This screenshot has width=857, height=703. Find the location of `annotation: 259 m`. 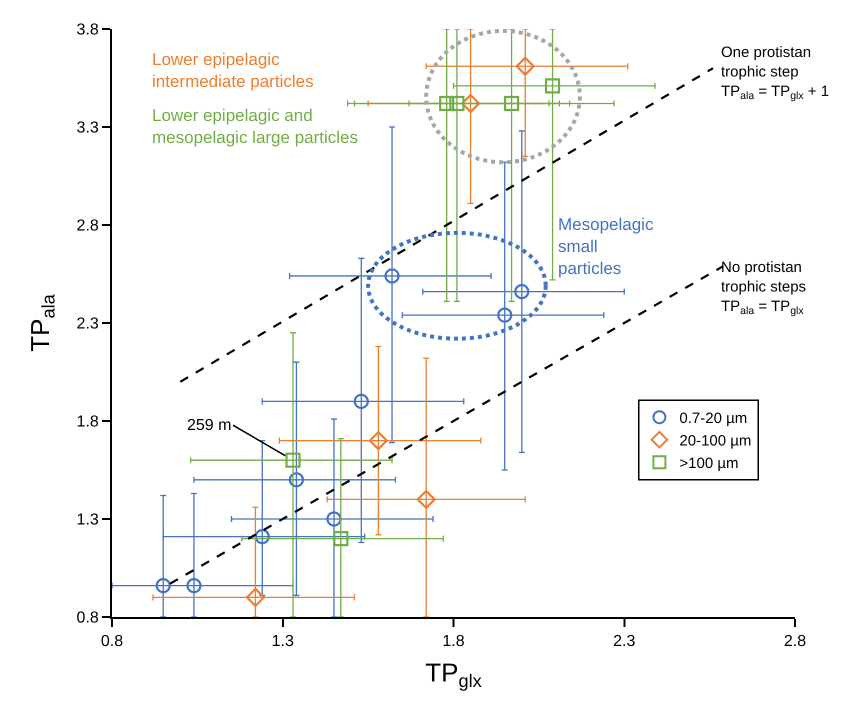

annotation: 259 m is located at coordinates (209, 425).